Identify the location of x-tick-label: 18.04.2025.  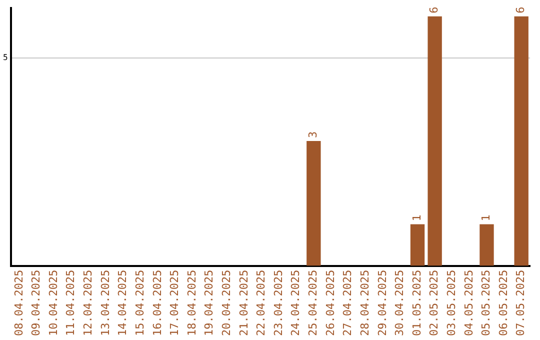
(191, 303).